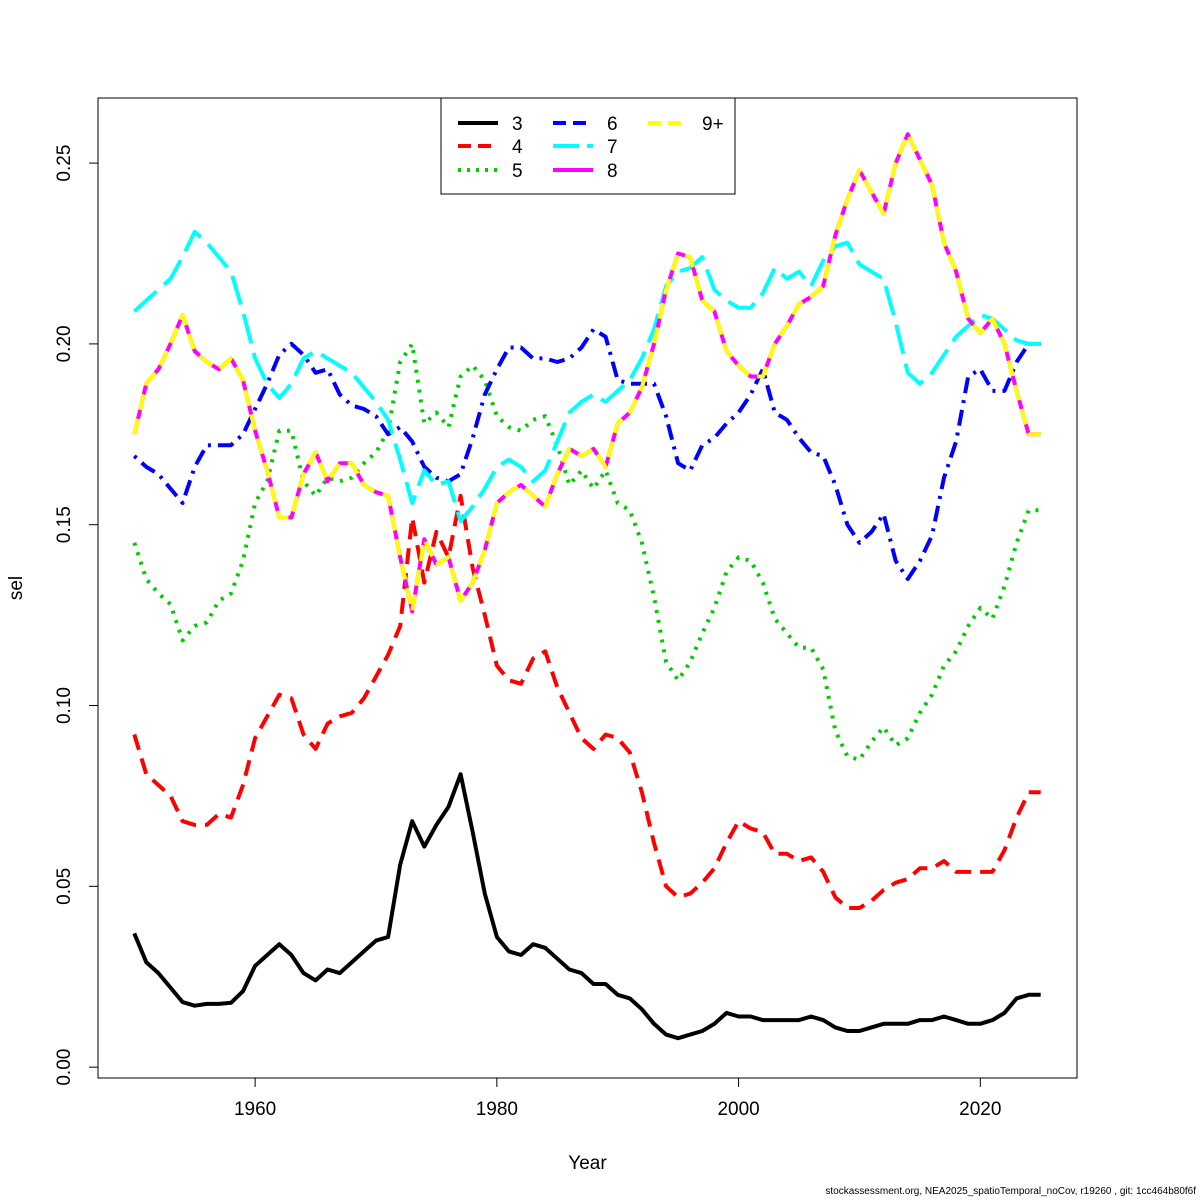 The height and width of the screenshot is (1200, 1200). What do you see at coordinates (587, 1163) in the screenshot?
I see `x-axis-label: Year` at bounding box center [587, 1163].